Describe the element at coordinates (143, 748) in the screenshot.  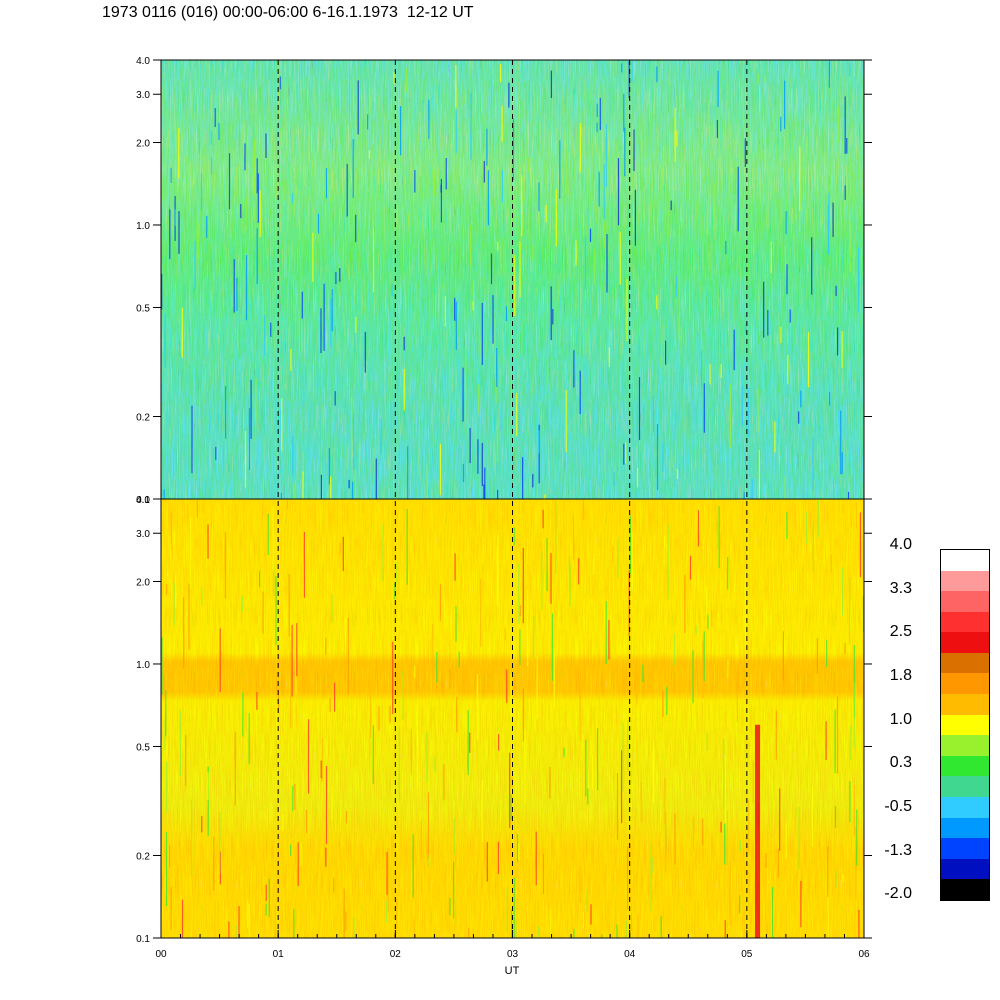
I see `y-tick-label: 0.5` at that location.